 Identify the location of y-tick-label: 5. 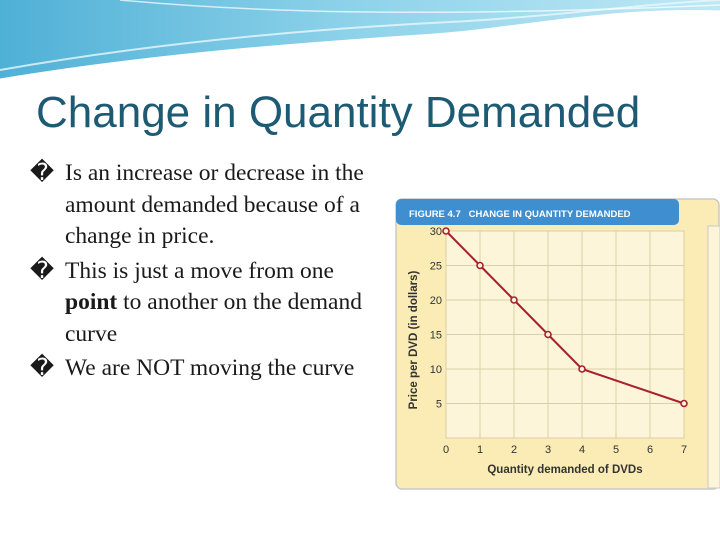
(439, 405).